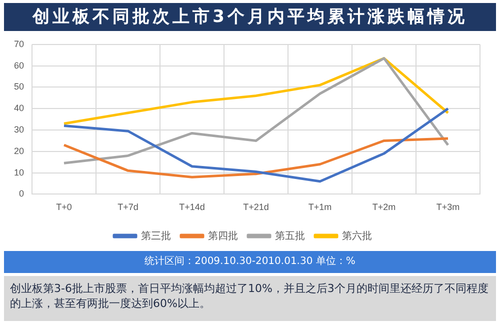  Describe the element at coordinates (256, 207) in the screenshot. I see `x-tick-label: T+21d` at that location.